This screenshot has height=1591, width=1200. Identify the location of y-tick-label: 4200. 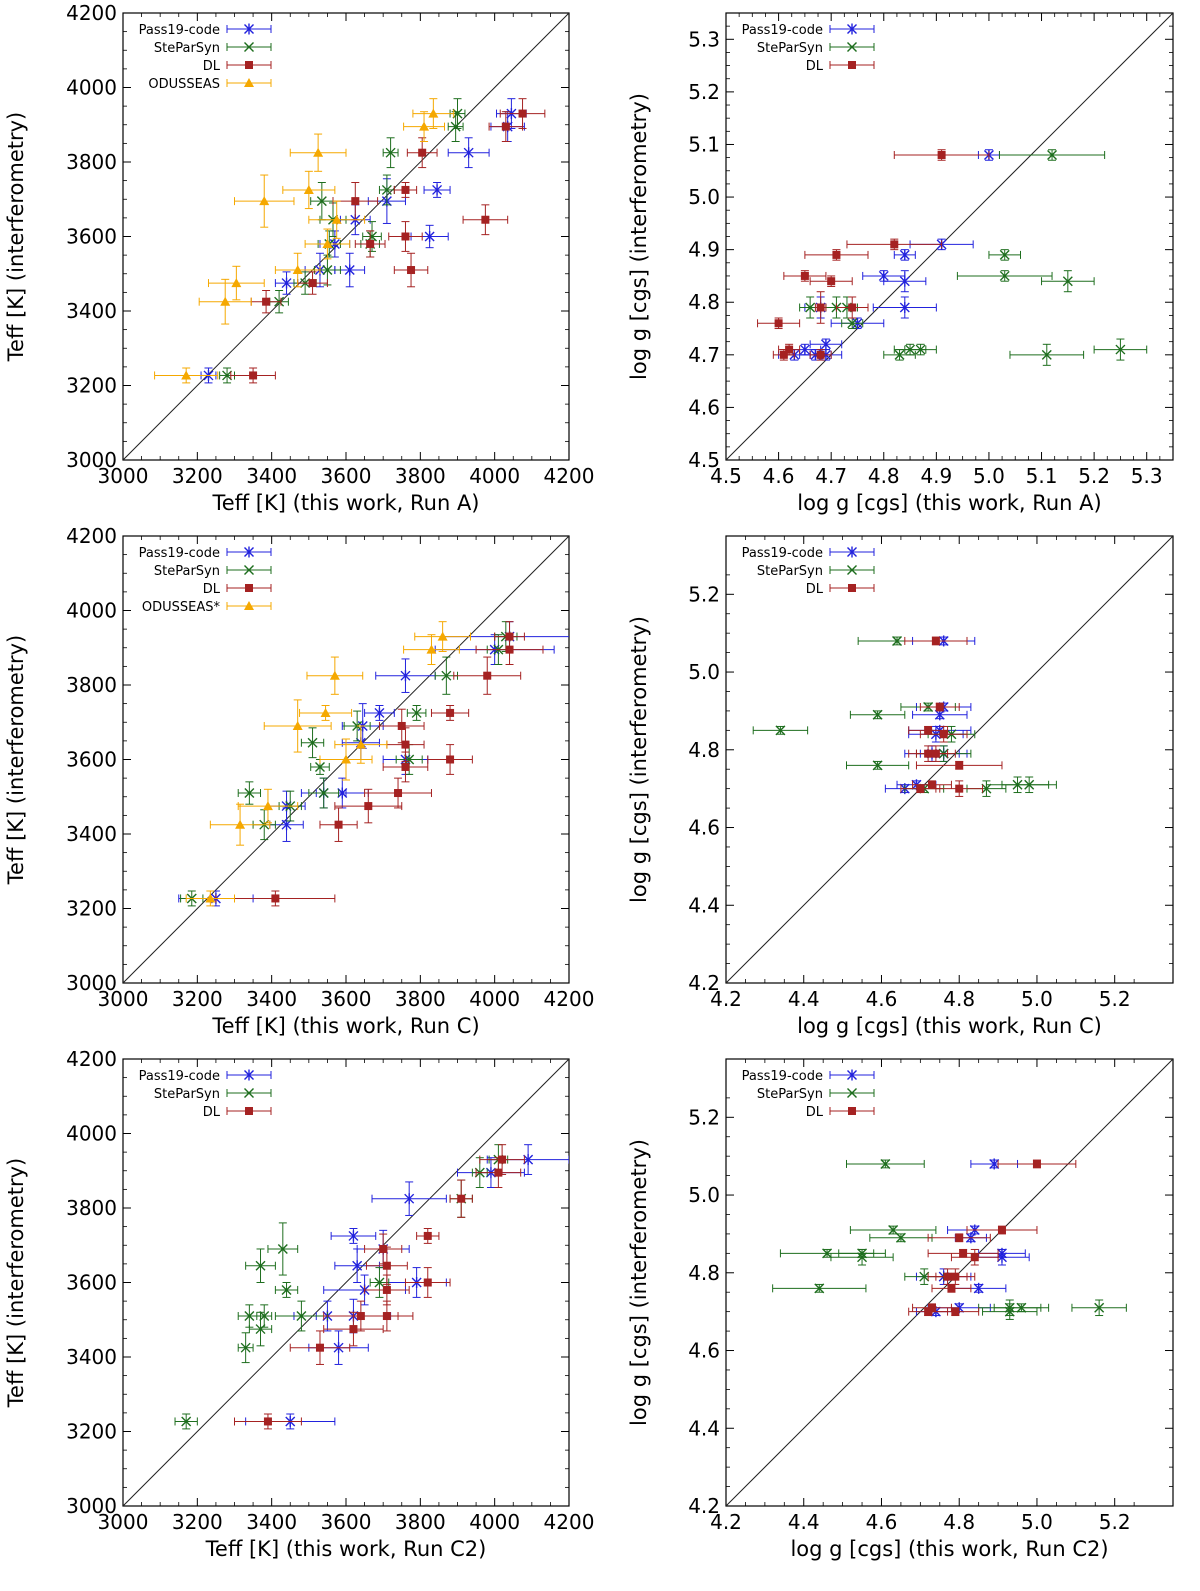
(91, 1059).